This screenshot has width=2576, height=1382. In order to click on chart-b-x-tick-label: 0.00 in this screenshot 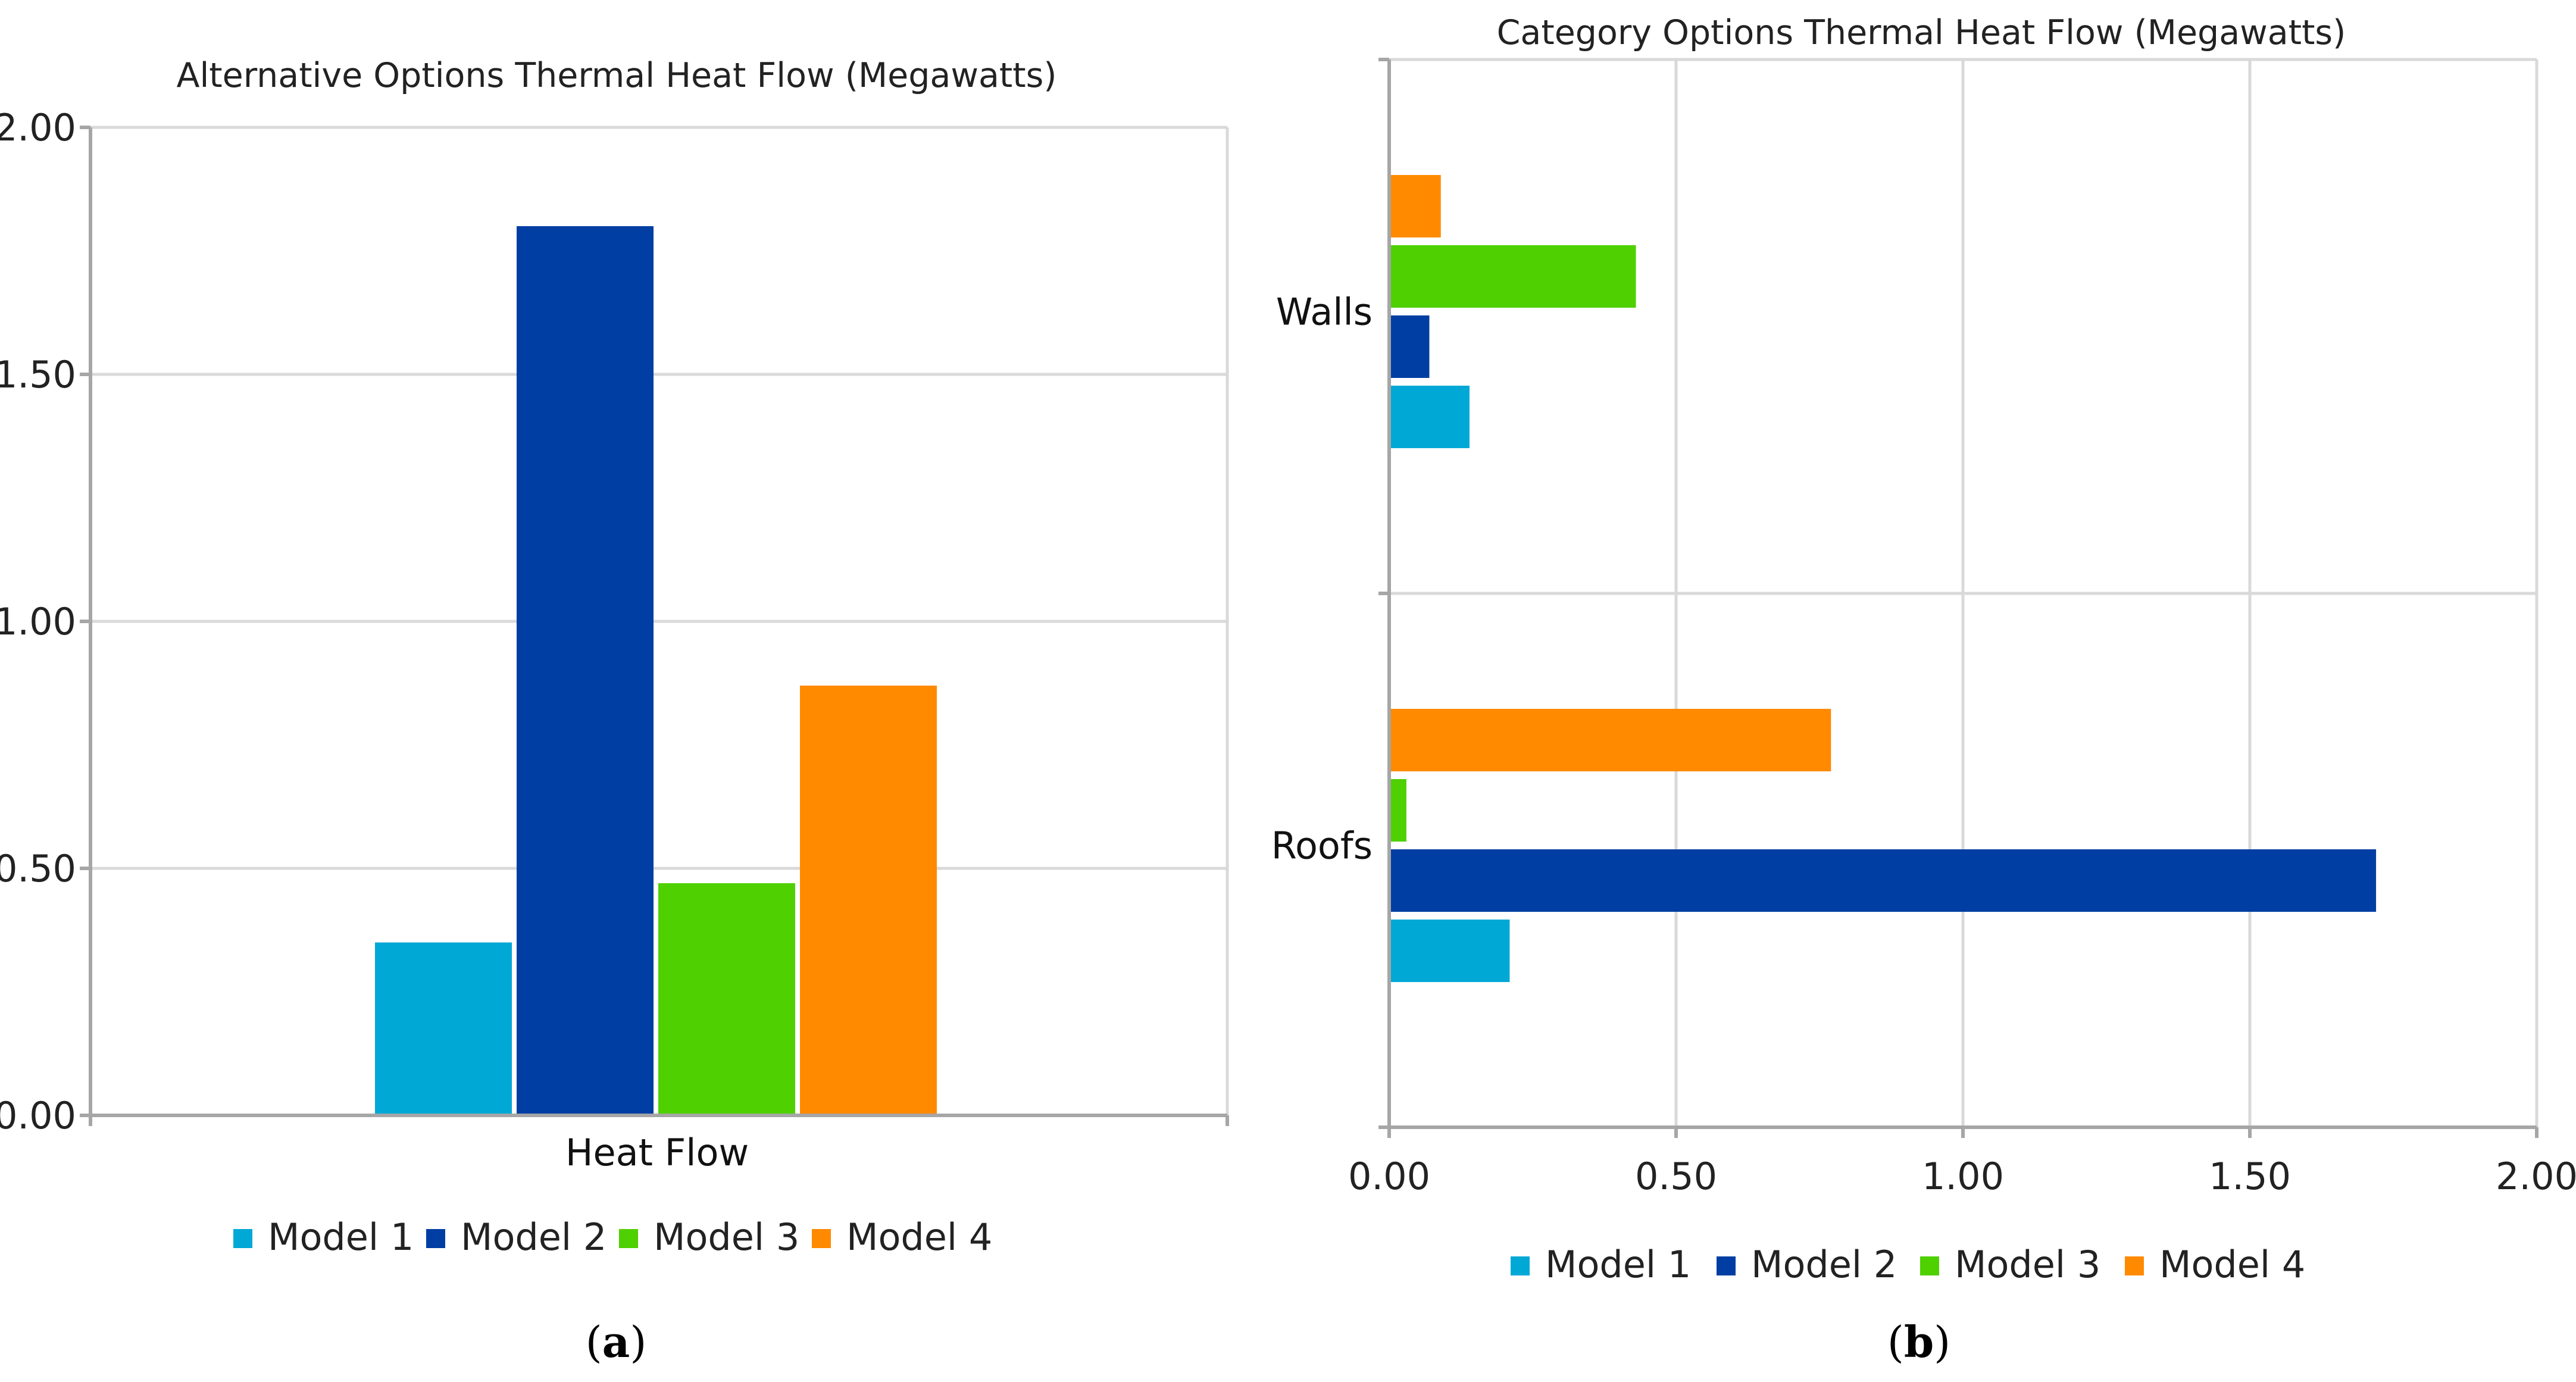, I will do `click(1389, 1176)`.